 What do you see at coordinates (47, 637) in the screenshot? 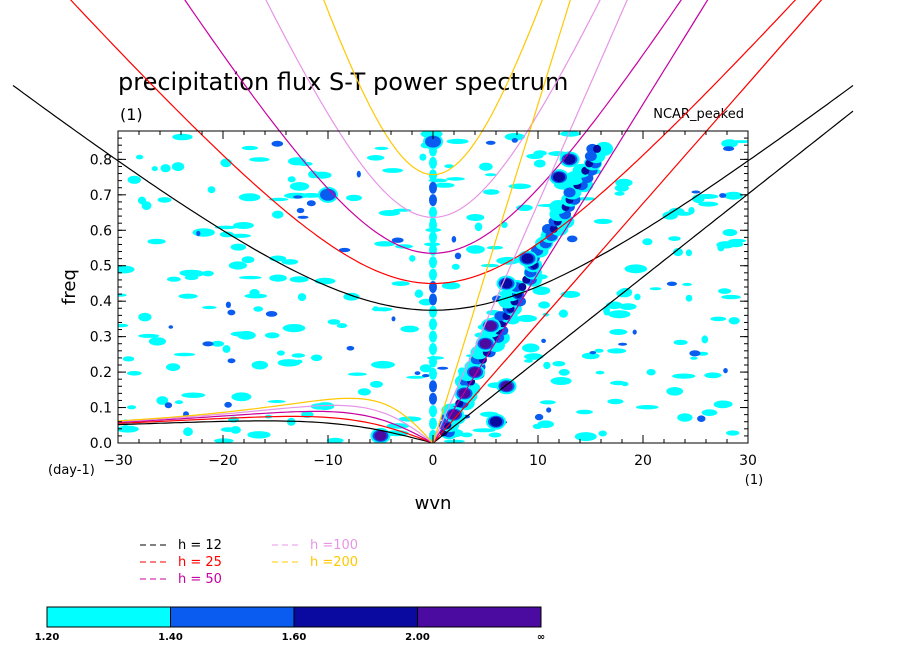
I see `colorbar-label: 1.20` at bounding box center [47, 637].